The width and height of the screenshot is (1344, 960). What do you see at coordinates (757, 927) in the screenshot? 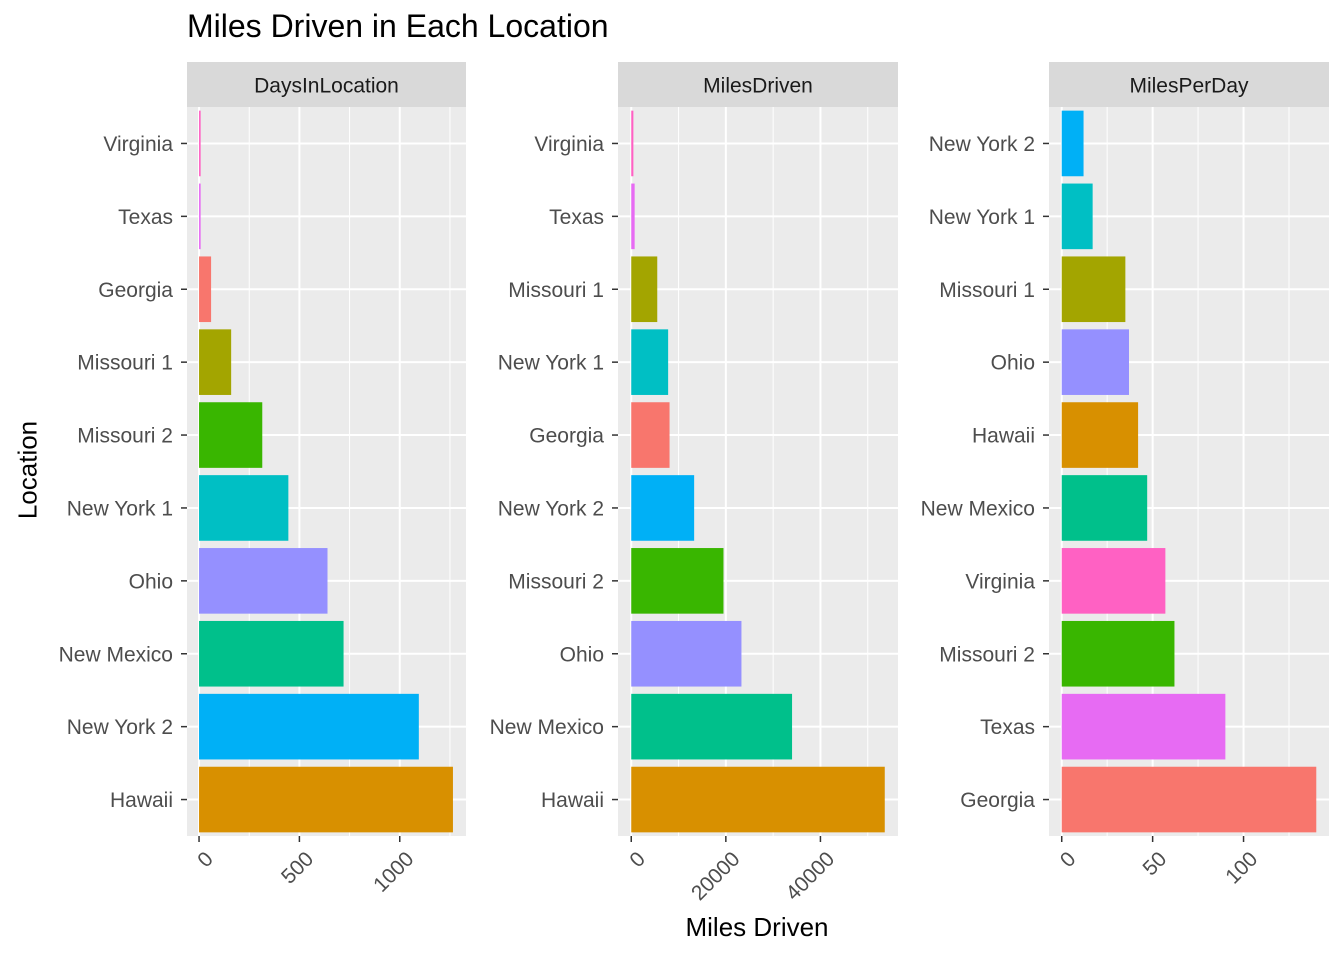
I see `x-axis-title: Miles Driven` at bounding box center [757, 927].